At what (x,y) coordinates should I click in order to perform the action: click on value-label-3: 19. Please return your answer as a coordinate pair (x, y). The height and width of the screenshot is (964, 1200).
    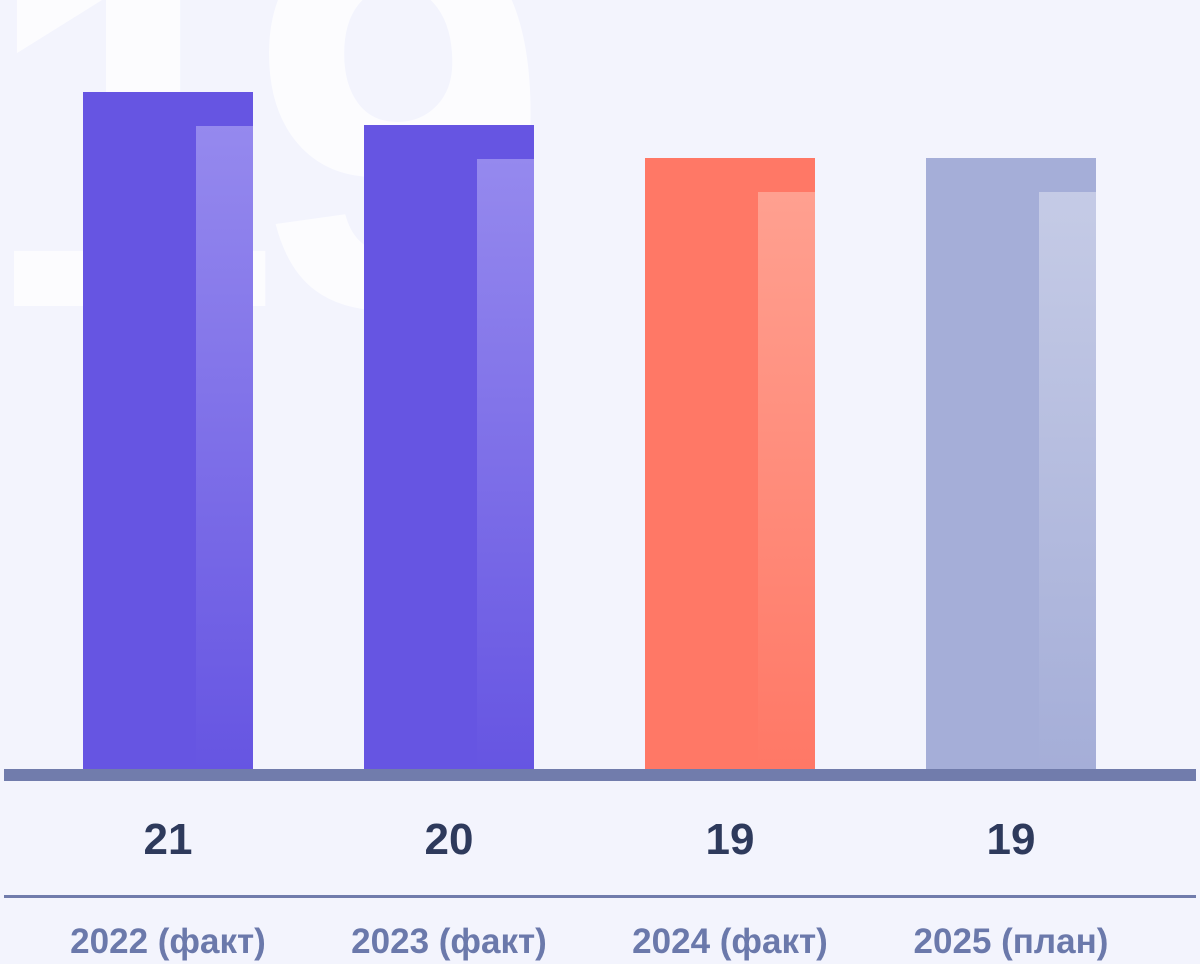
    Looking at the image, I should click on (1011, 839).